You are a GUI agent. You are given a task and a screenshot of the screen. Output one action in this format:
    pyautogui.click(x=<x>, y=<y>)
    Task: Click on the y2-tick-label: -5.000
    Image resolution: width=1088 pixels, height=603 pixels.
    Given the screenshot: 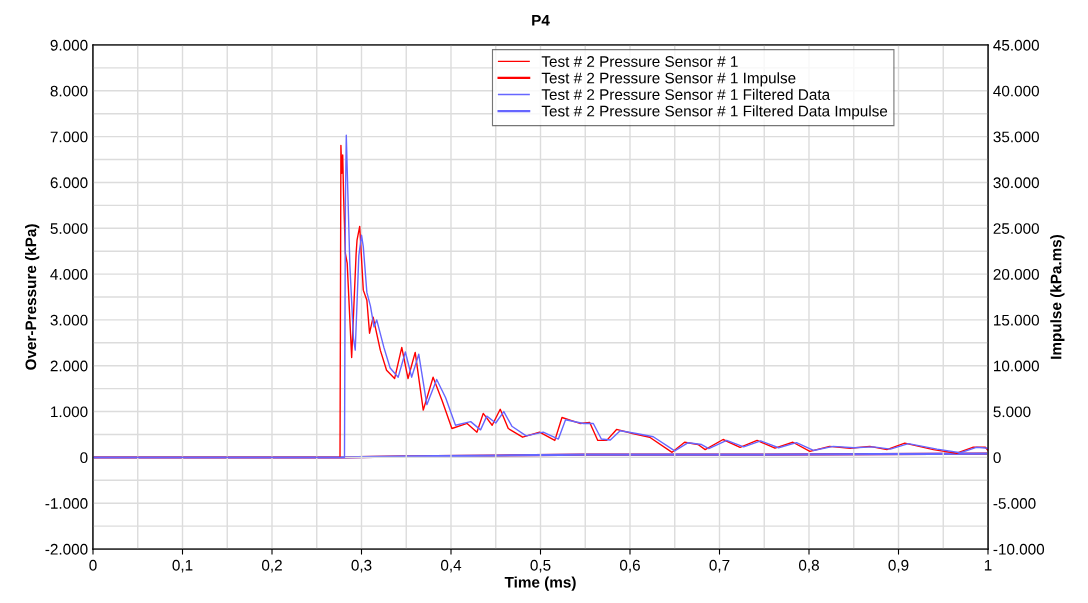 What is the action you would take?
    pyautogui.click(x=1014, y=503)
    